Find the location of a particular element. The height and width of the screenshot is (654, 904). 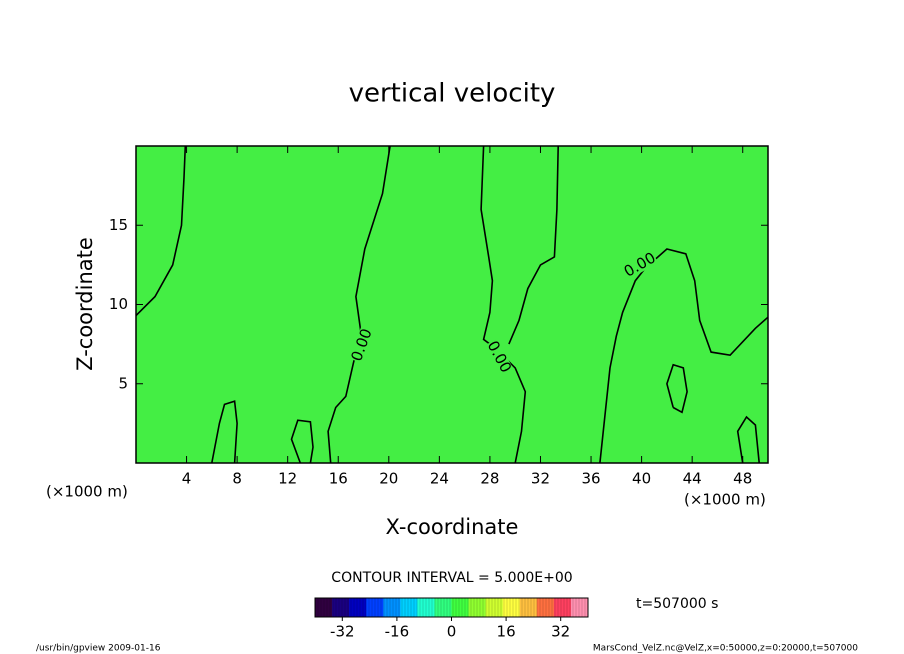

chart-title: vertical velocity is located at coordinates (452, 94).